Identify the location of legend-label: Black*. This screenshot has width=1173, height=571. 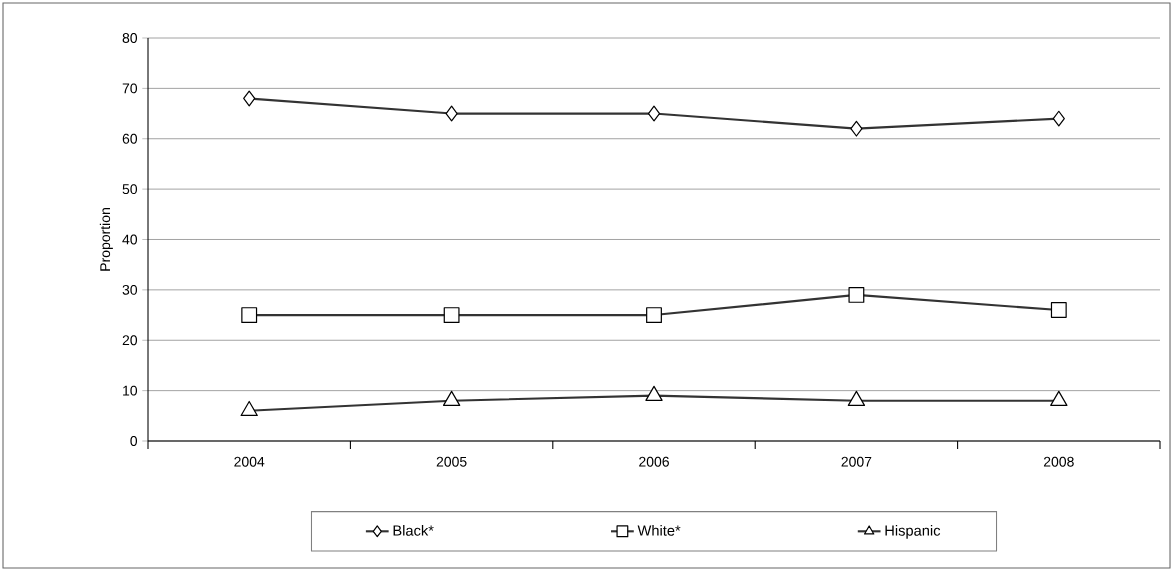
(413, 530).